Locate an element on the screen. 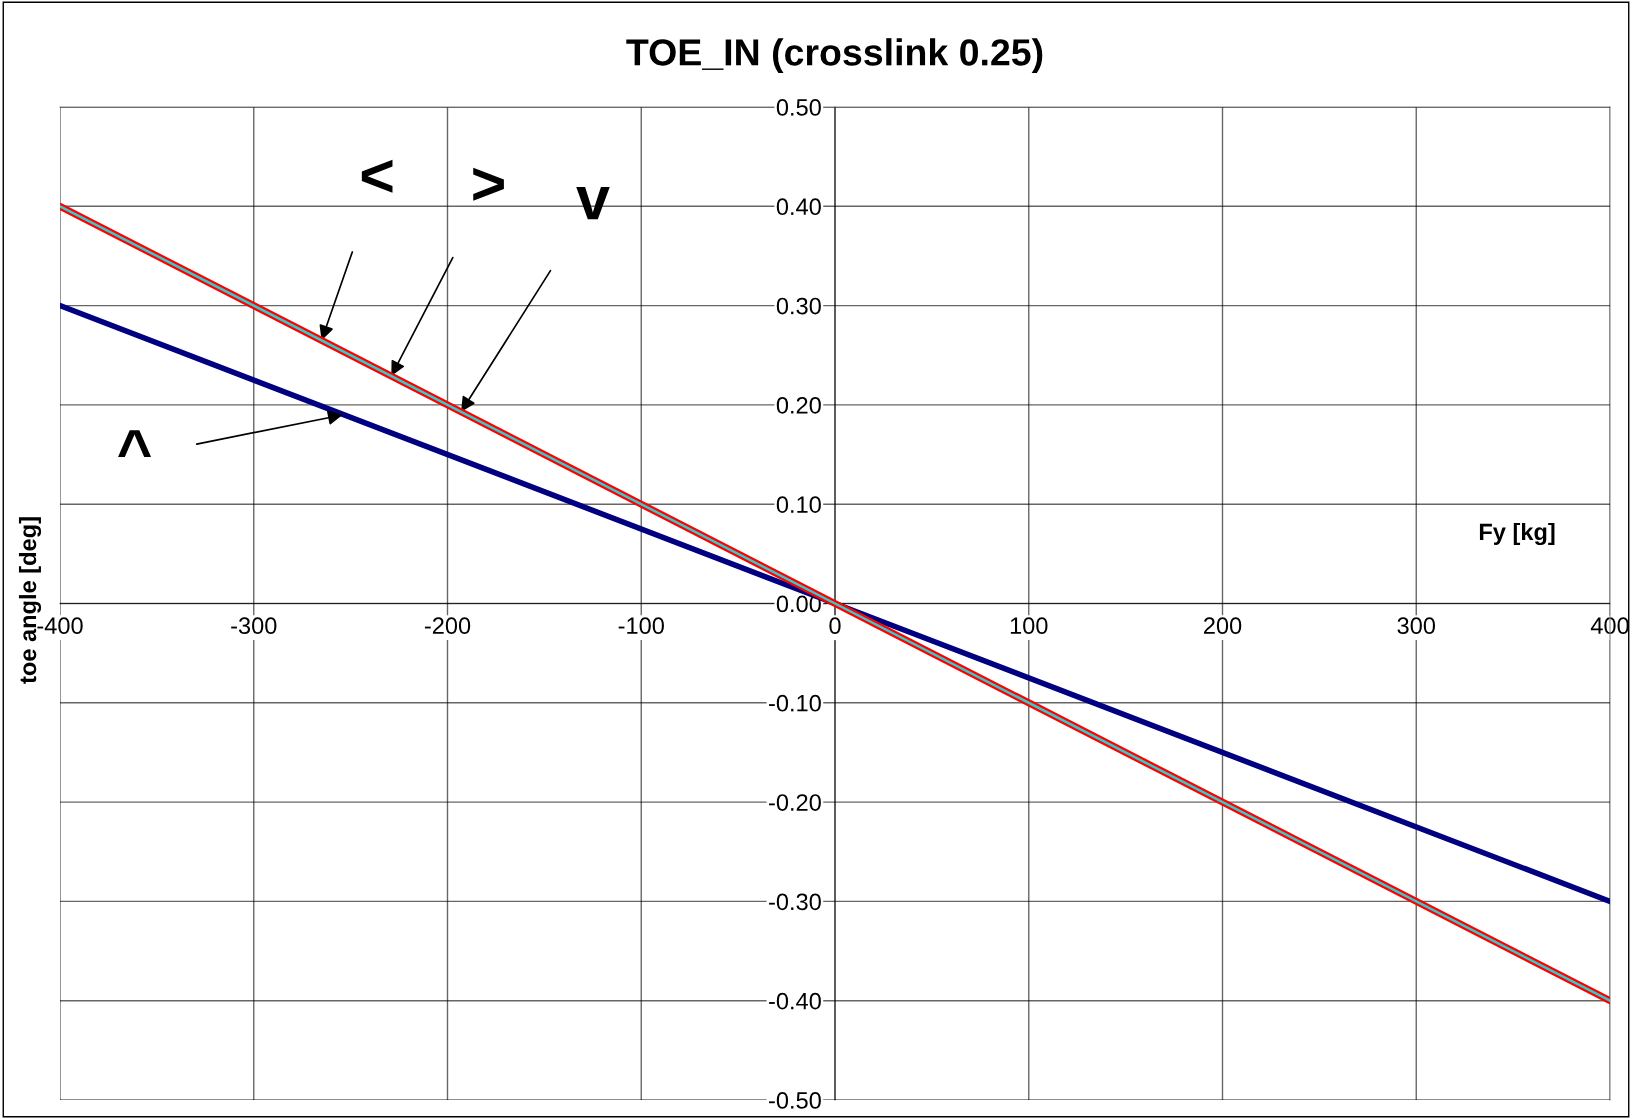 The height and width of the screenshot is (1119, 1632). x-tick-label: 200 is located at coordinates (1222, 626).